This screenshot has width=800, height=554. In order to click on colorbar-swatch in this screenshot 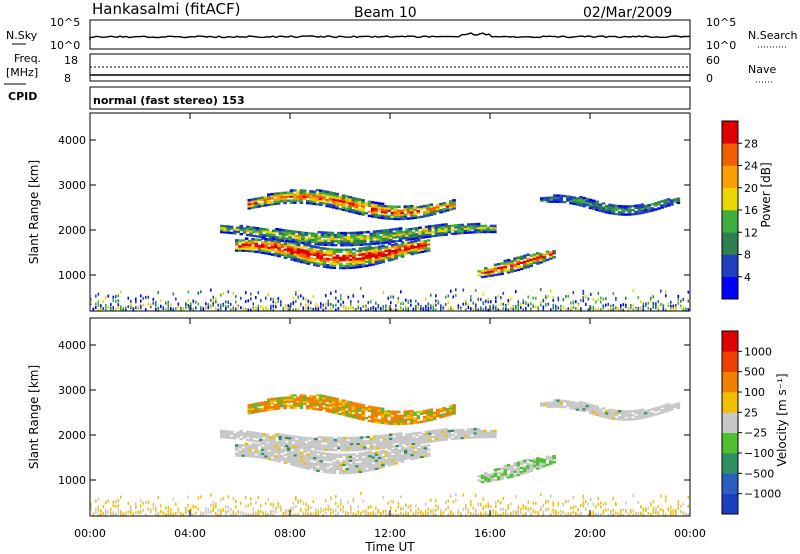, I will do `click(730, 483)`.